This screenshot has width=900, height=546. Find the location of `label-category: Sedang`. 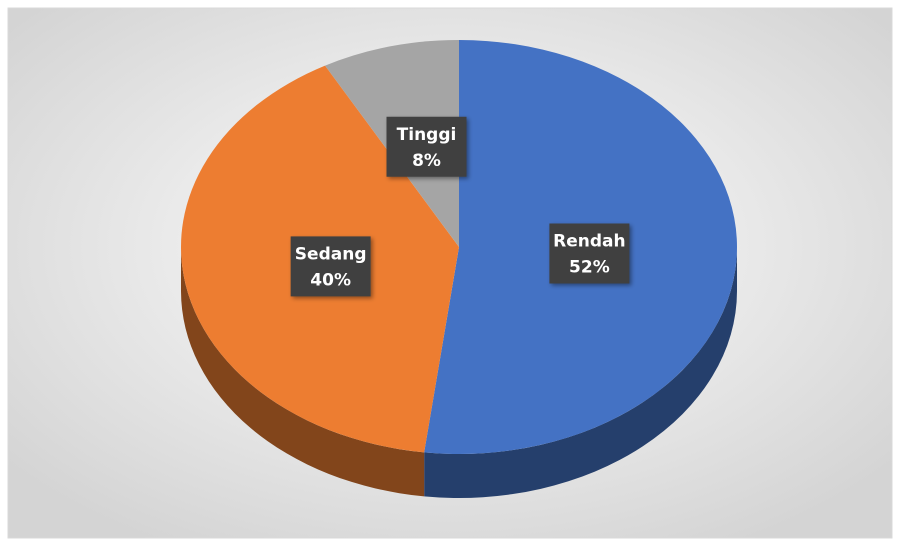

label-category: Sedang is located at coordinates (331, 254).